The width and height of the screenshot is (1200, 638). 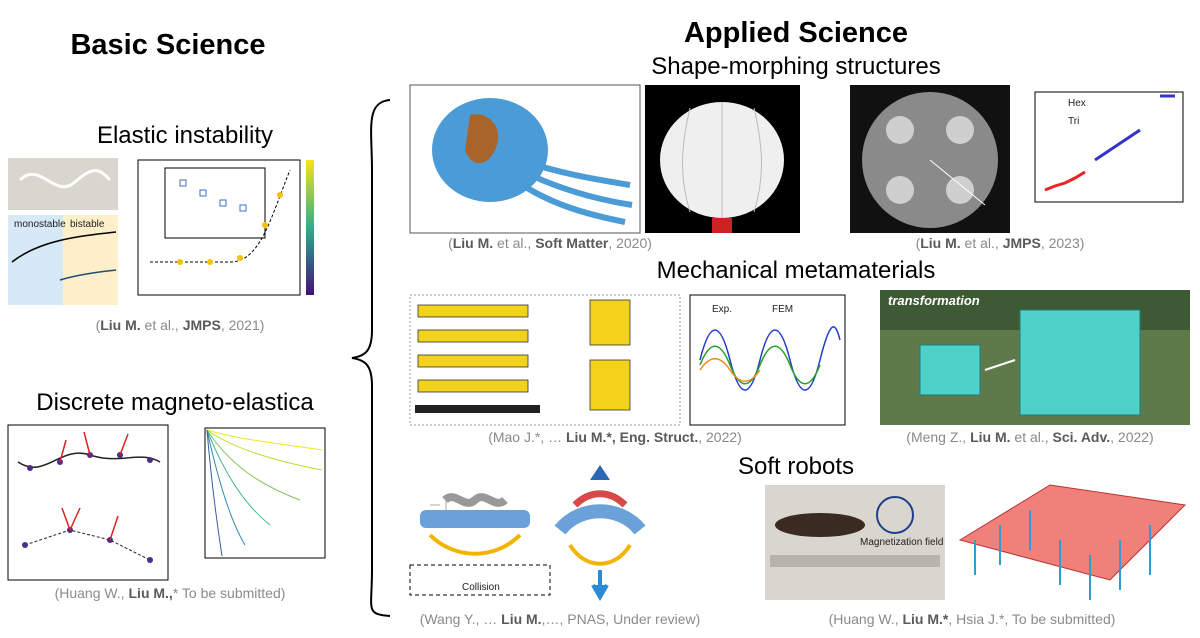 I want to click on applied-title: Applied Science, so click(x=796, y=33).